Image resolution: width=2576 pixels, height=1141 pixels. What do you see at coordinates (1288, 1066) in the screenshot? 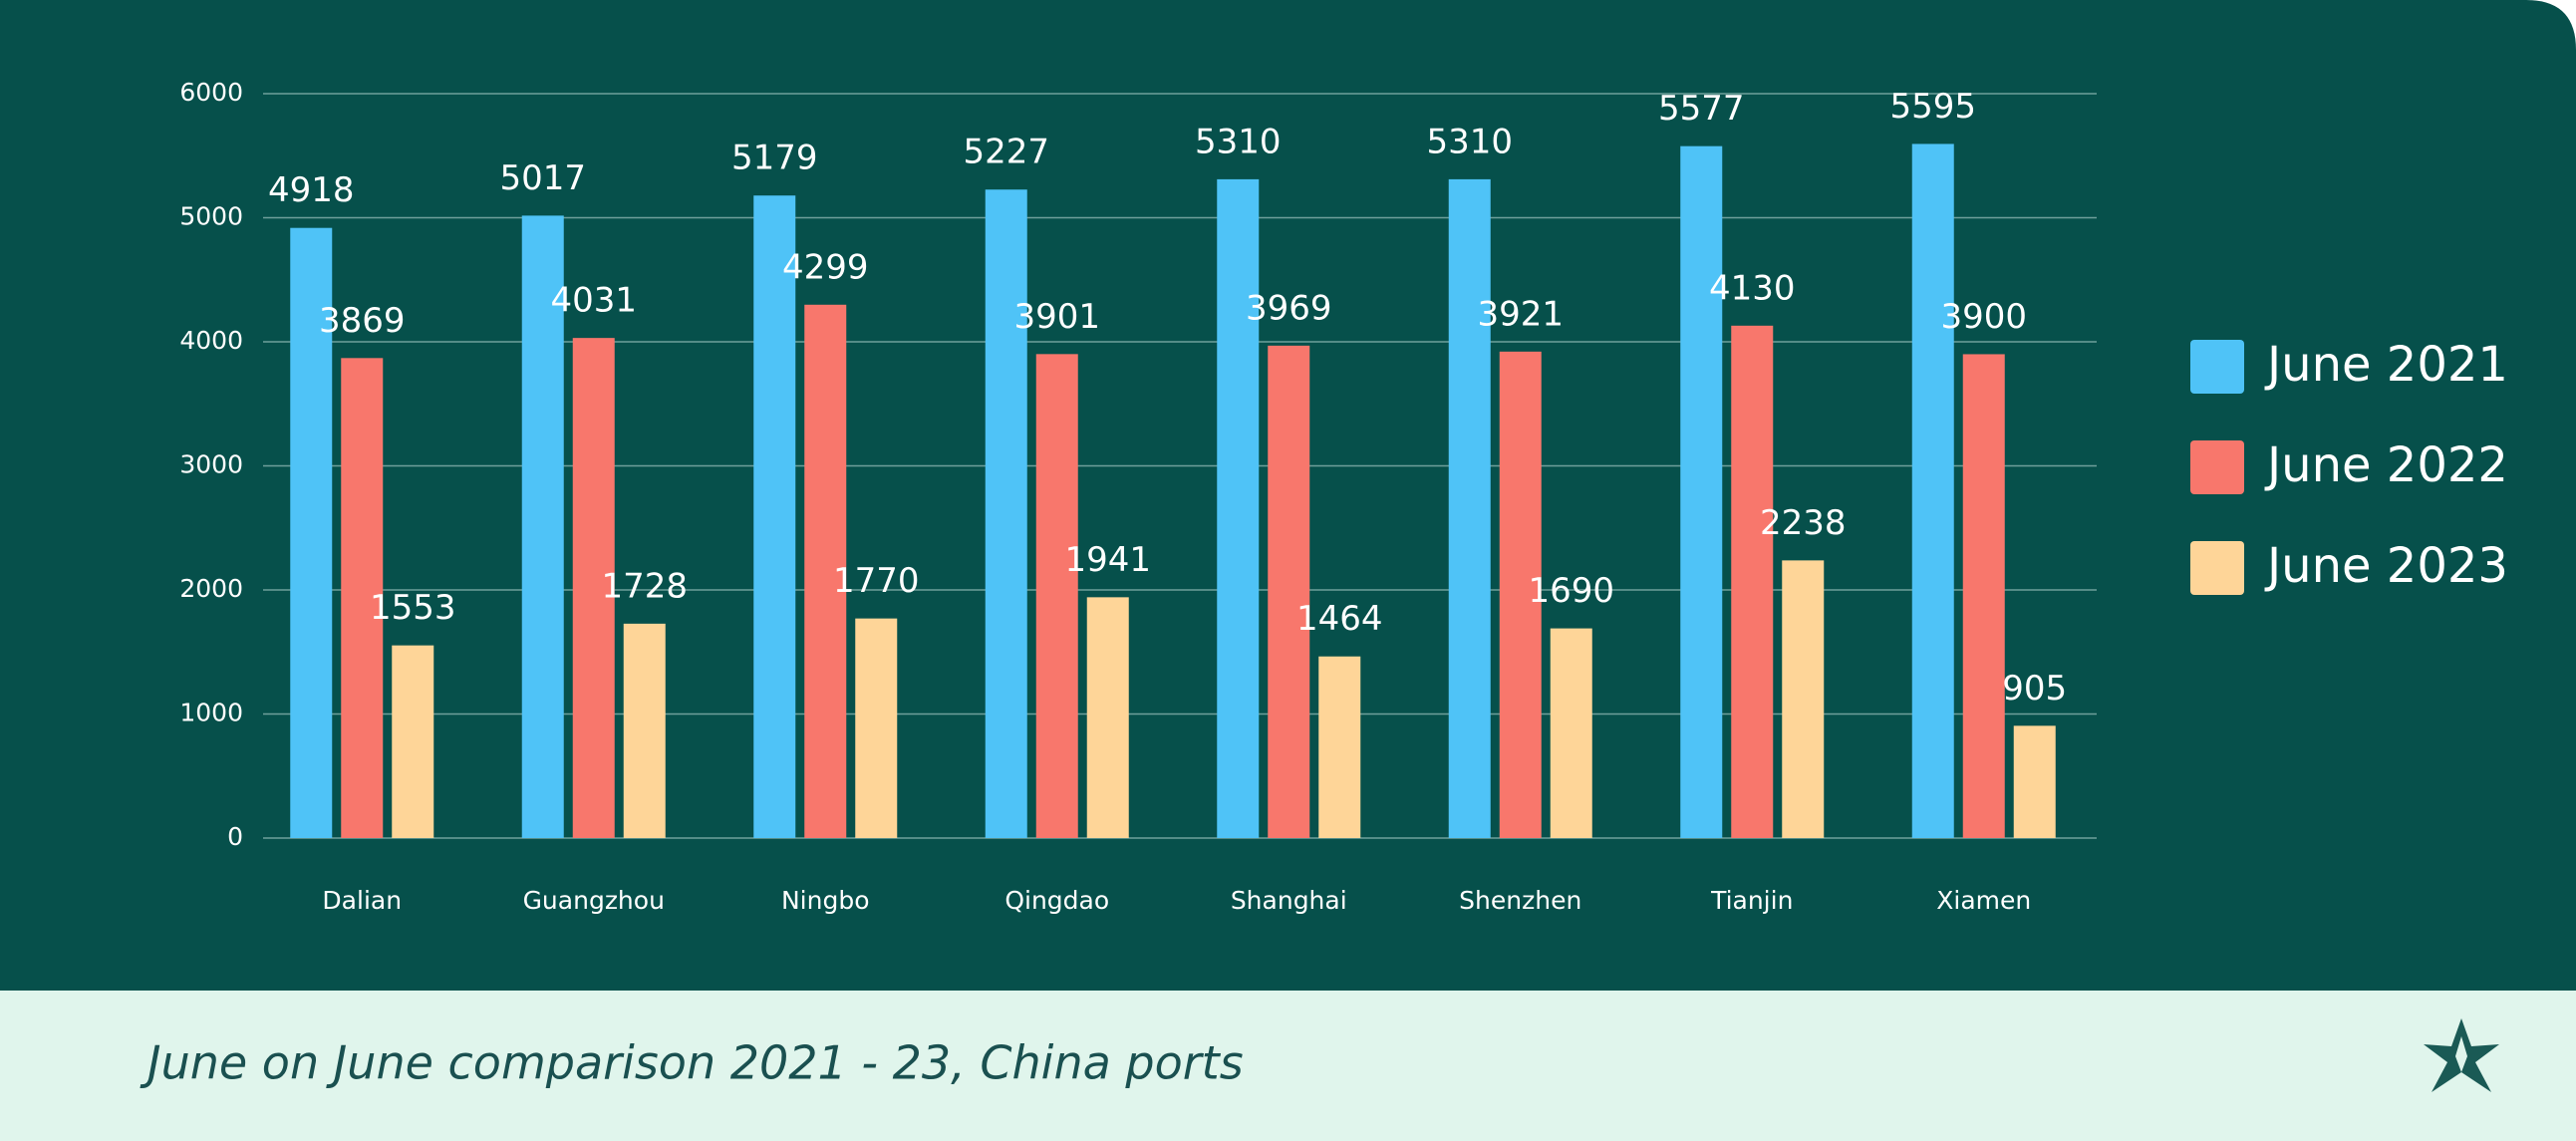
I see `footer-band` at bounding box center [1288, 1066].